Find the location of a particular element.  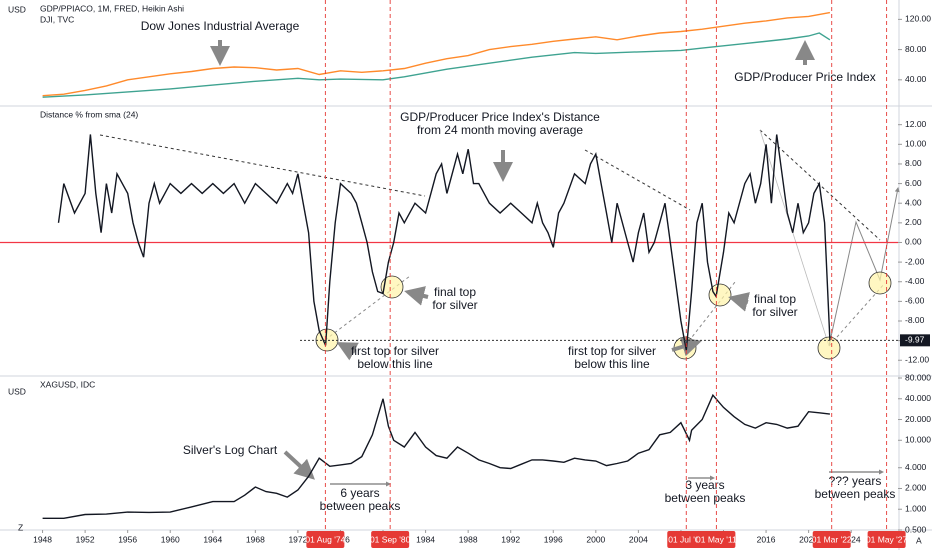

y-tick-label: 8.00 is located at coordinates (913, 163).